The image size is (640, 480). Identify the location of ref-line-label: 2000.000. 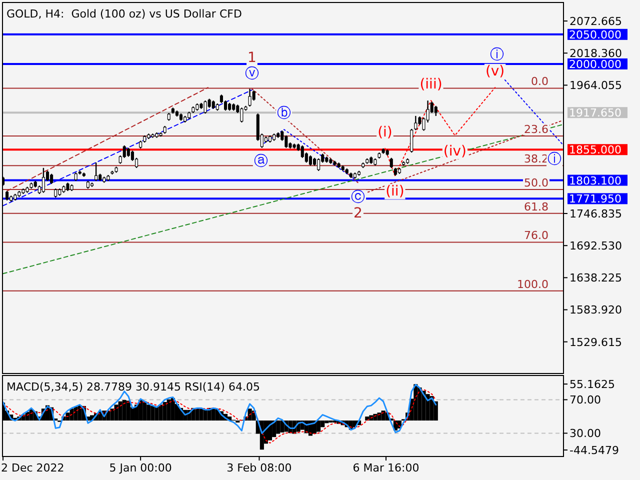
(595, 63).